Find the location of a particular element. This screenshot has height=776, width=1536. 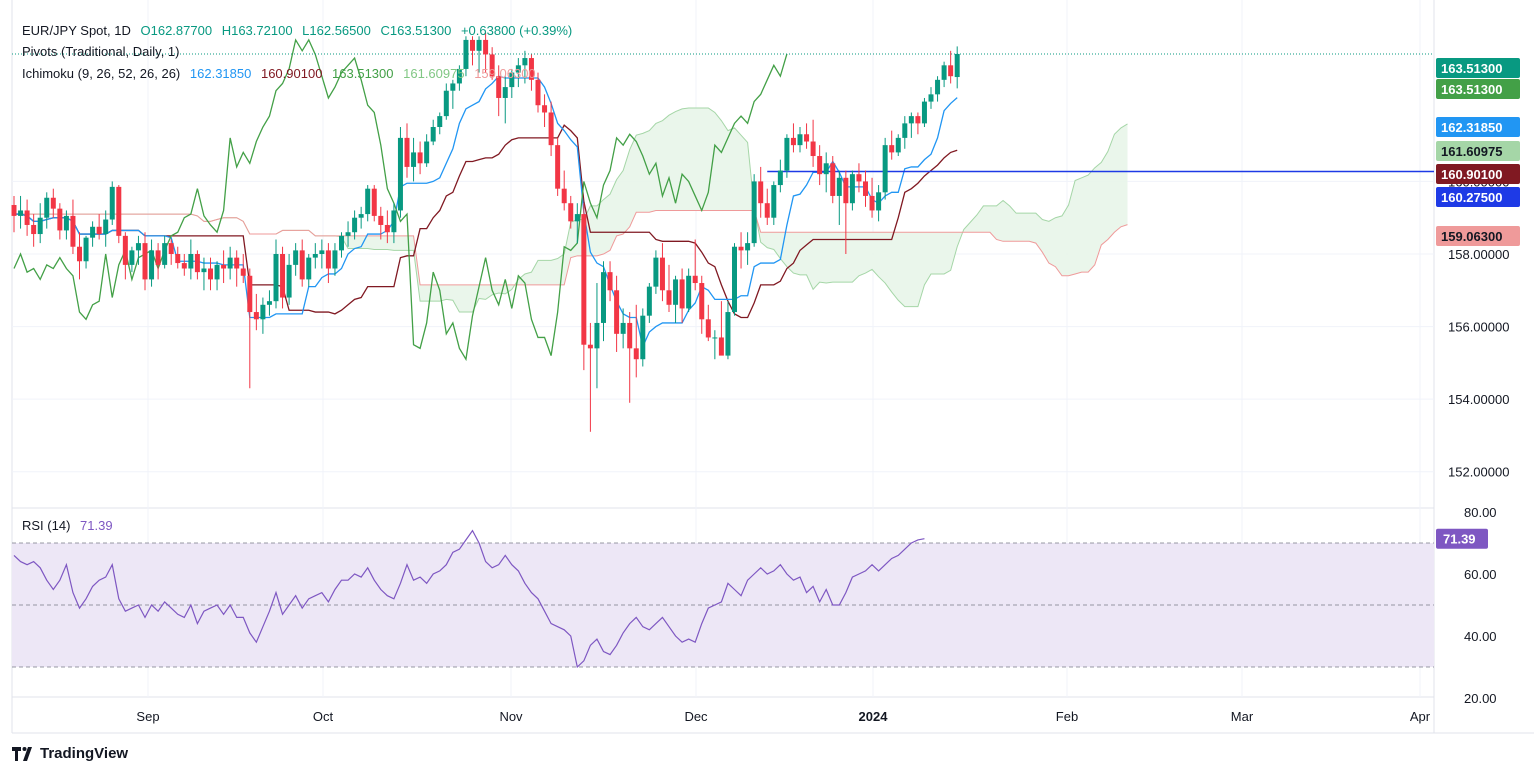

price-badge-text: 161.60975 is located at coordinates (1471, 151).